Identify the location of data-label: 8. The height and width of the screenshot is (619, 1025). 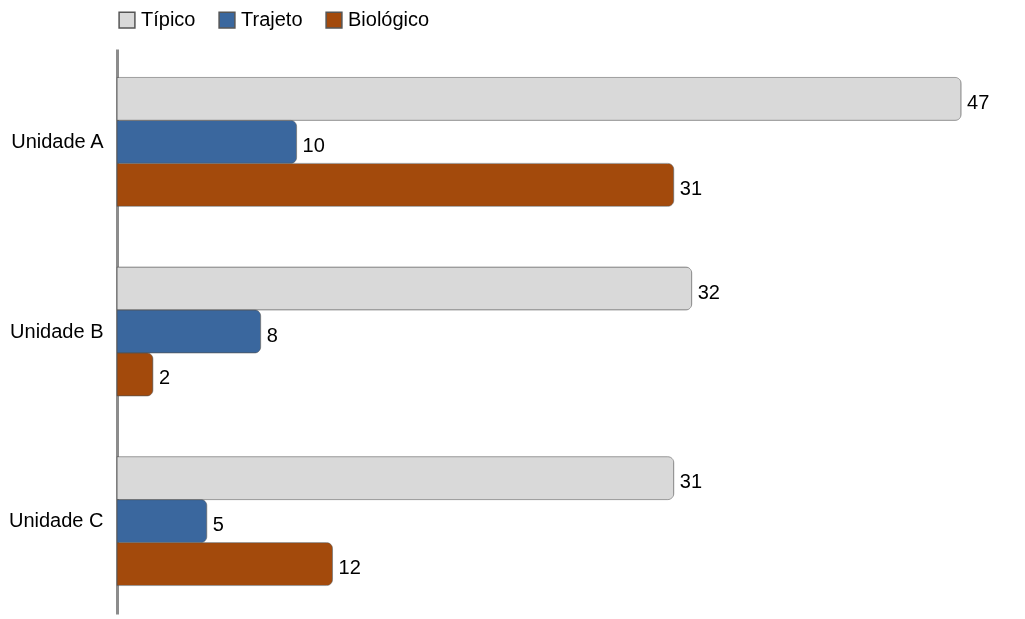
(272, 334).